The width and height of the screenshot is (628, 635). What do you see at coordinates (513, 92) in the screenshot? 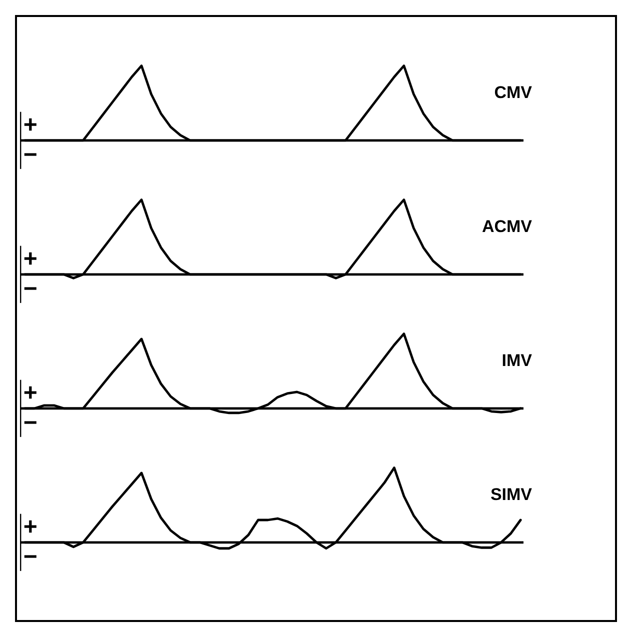
I see `text: CMV` at bounding box center [513, 92].